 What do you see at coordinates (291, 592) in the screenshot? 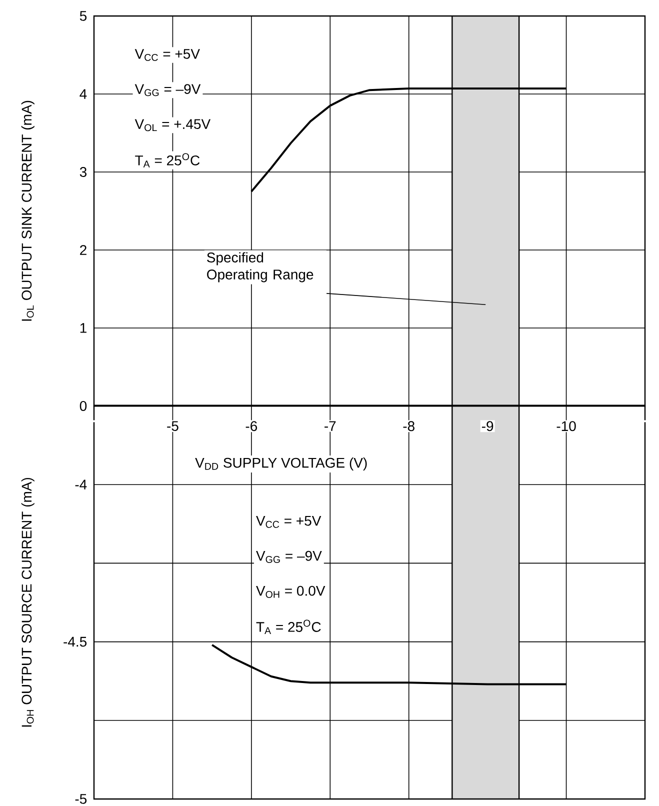
I see `annotation: V$_{OH}$ = 0.0V` at bounding box center [291, 592].